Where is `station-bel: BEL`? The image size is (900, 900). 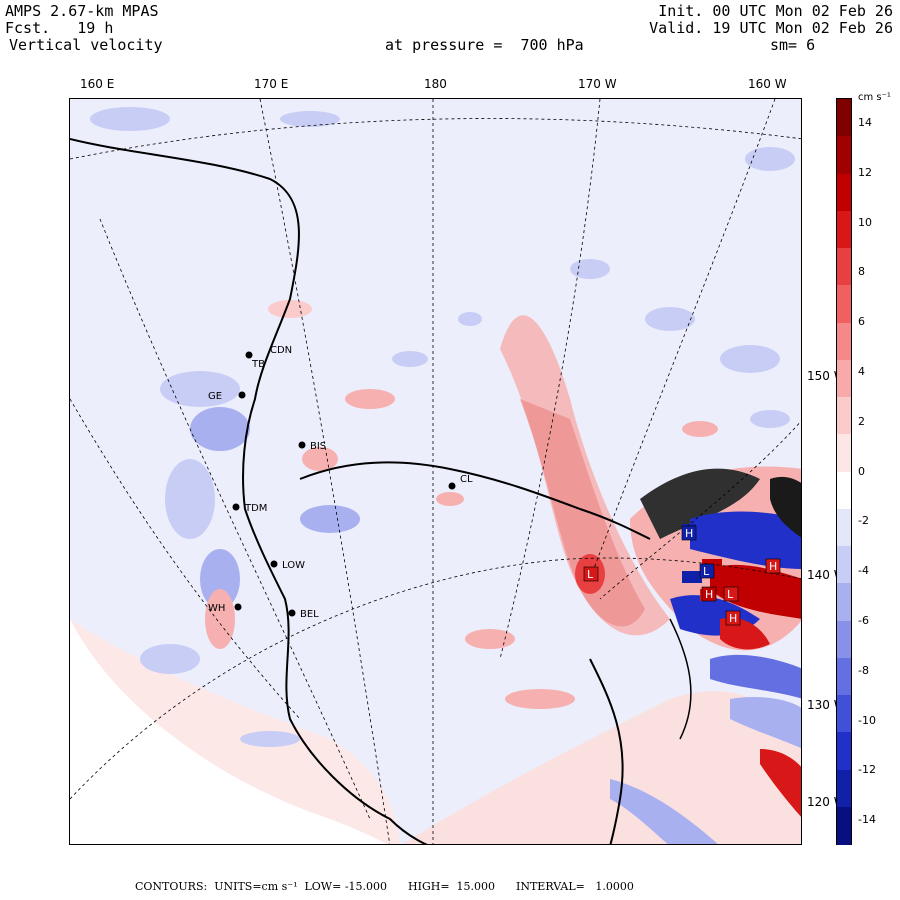 station-bel: BEL is located at coordinates (309, 614).